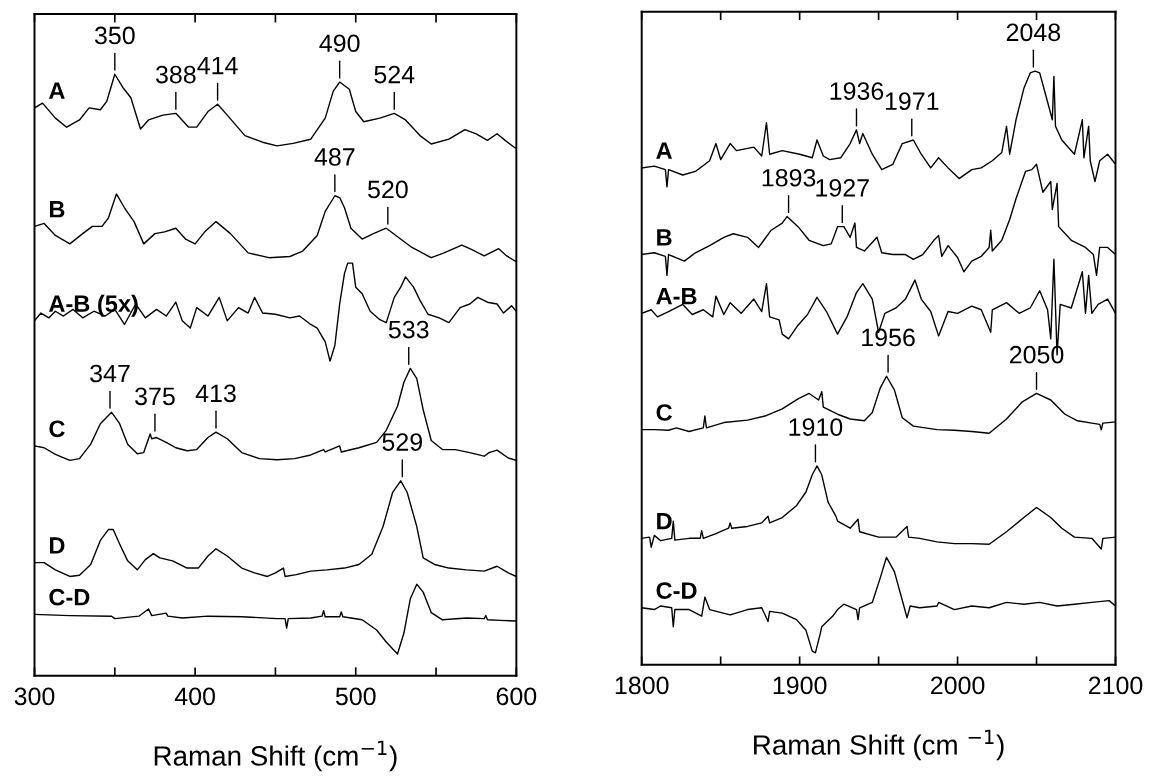  Describe the element at coordinates (958, 685) in the screenshot. I see `x-tick-label: 2000` at that location.